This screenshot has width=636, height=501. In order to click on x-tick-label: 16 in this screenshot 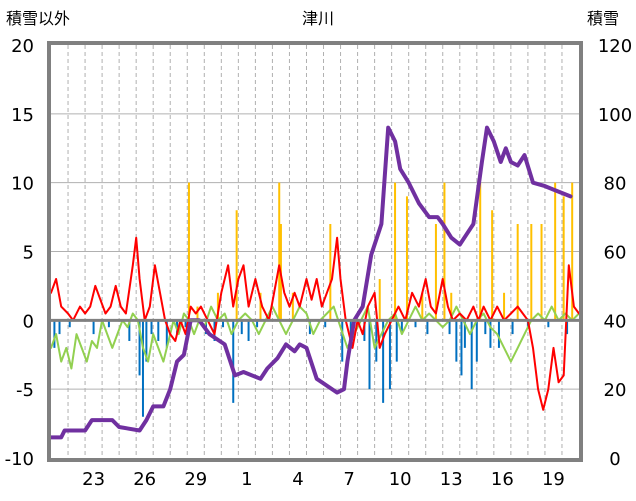, I will do `click(502, 479)`.